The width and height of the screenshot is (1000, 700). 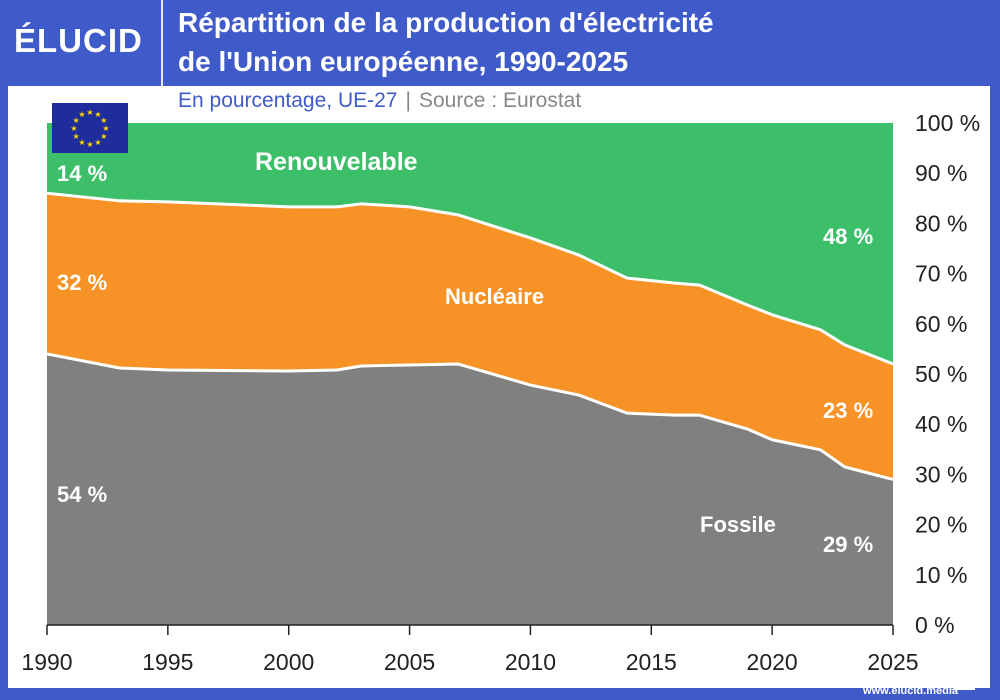 I want to click on x-tick-label: 2000, so click(x=288, y=662).